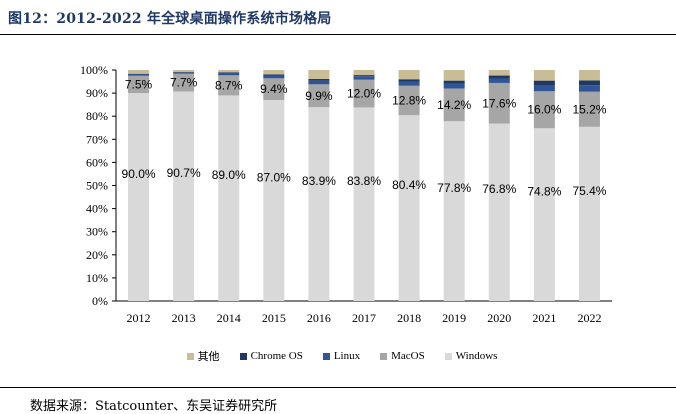 The image size is (676, 414). What do you see at coordinates (97, 139) in the screenshot?
I see `y-tick-label: 70%` at bounding box center [97, 139].